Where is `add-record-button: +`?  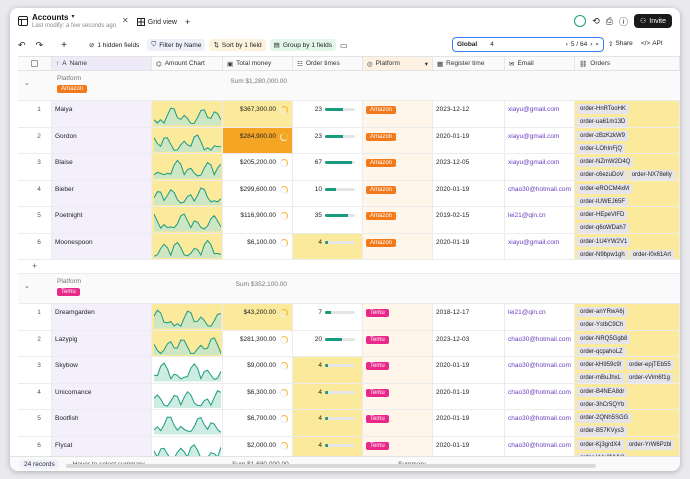 add-record-button: + is located at coordinates (64, 45).